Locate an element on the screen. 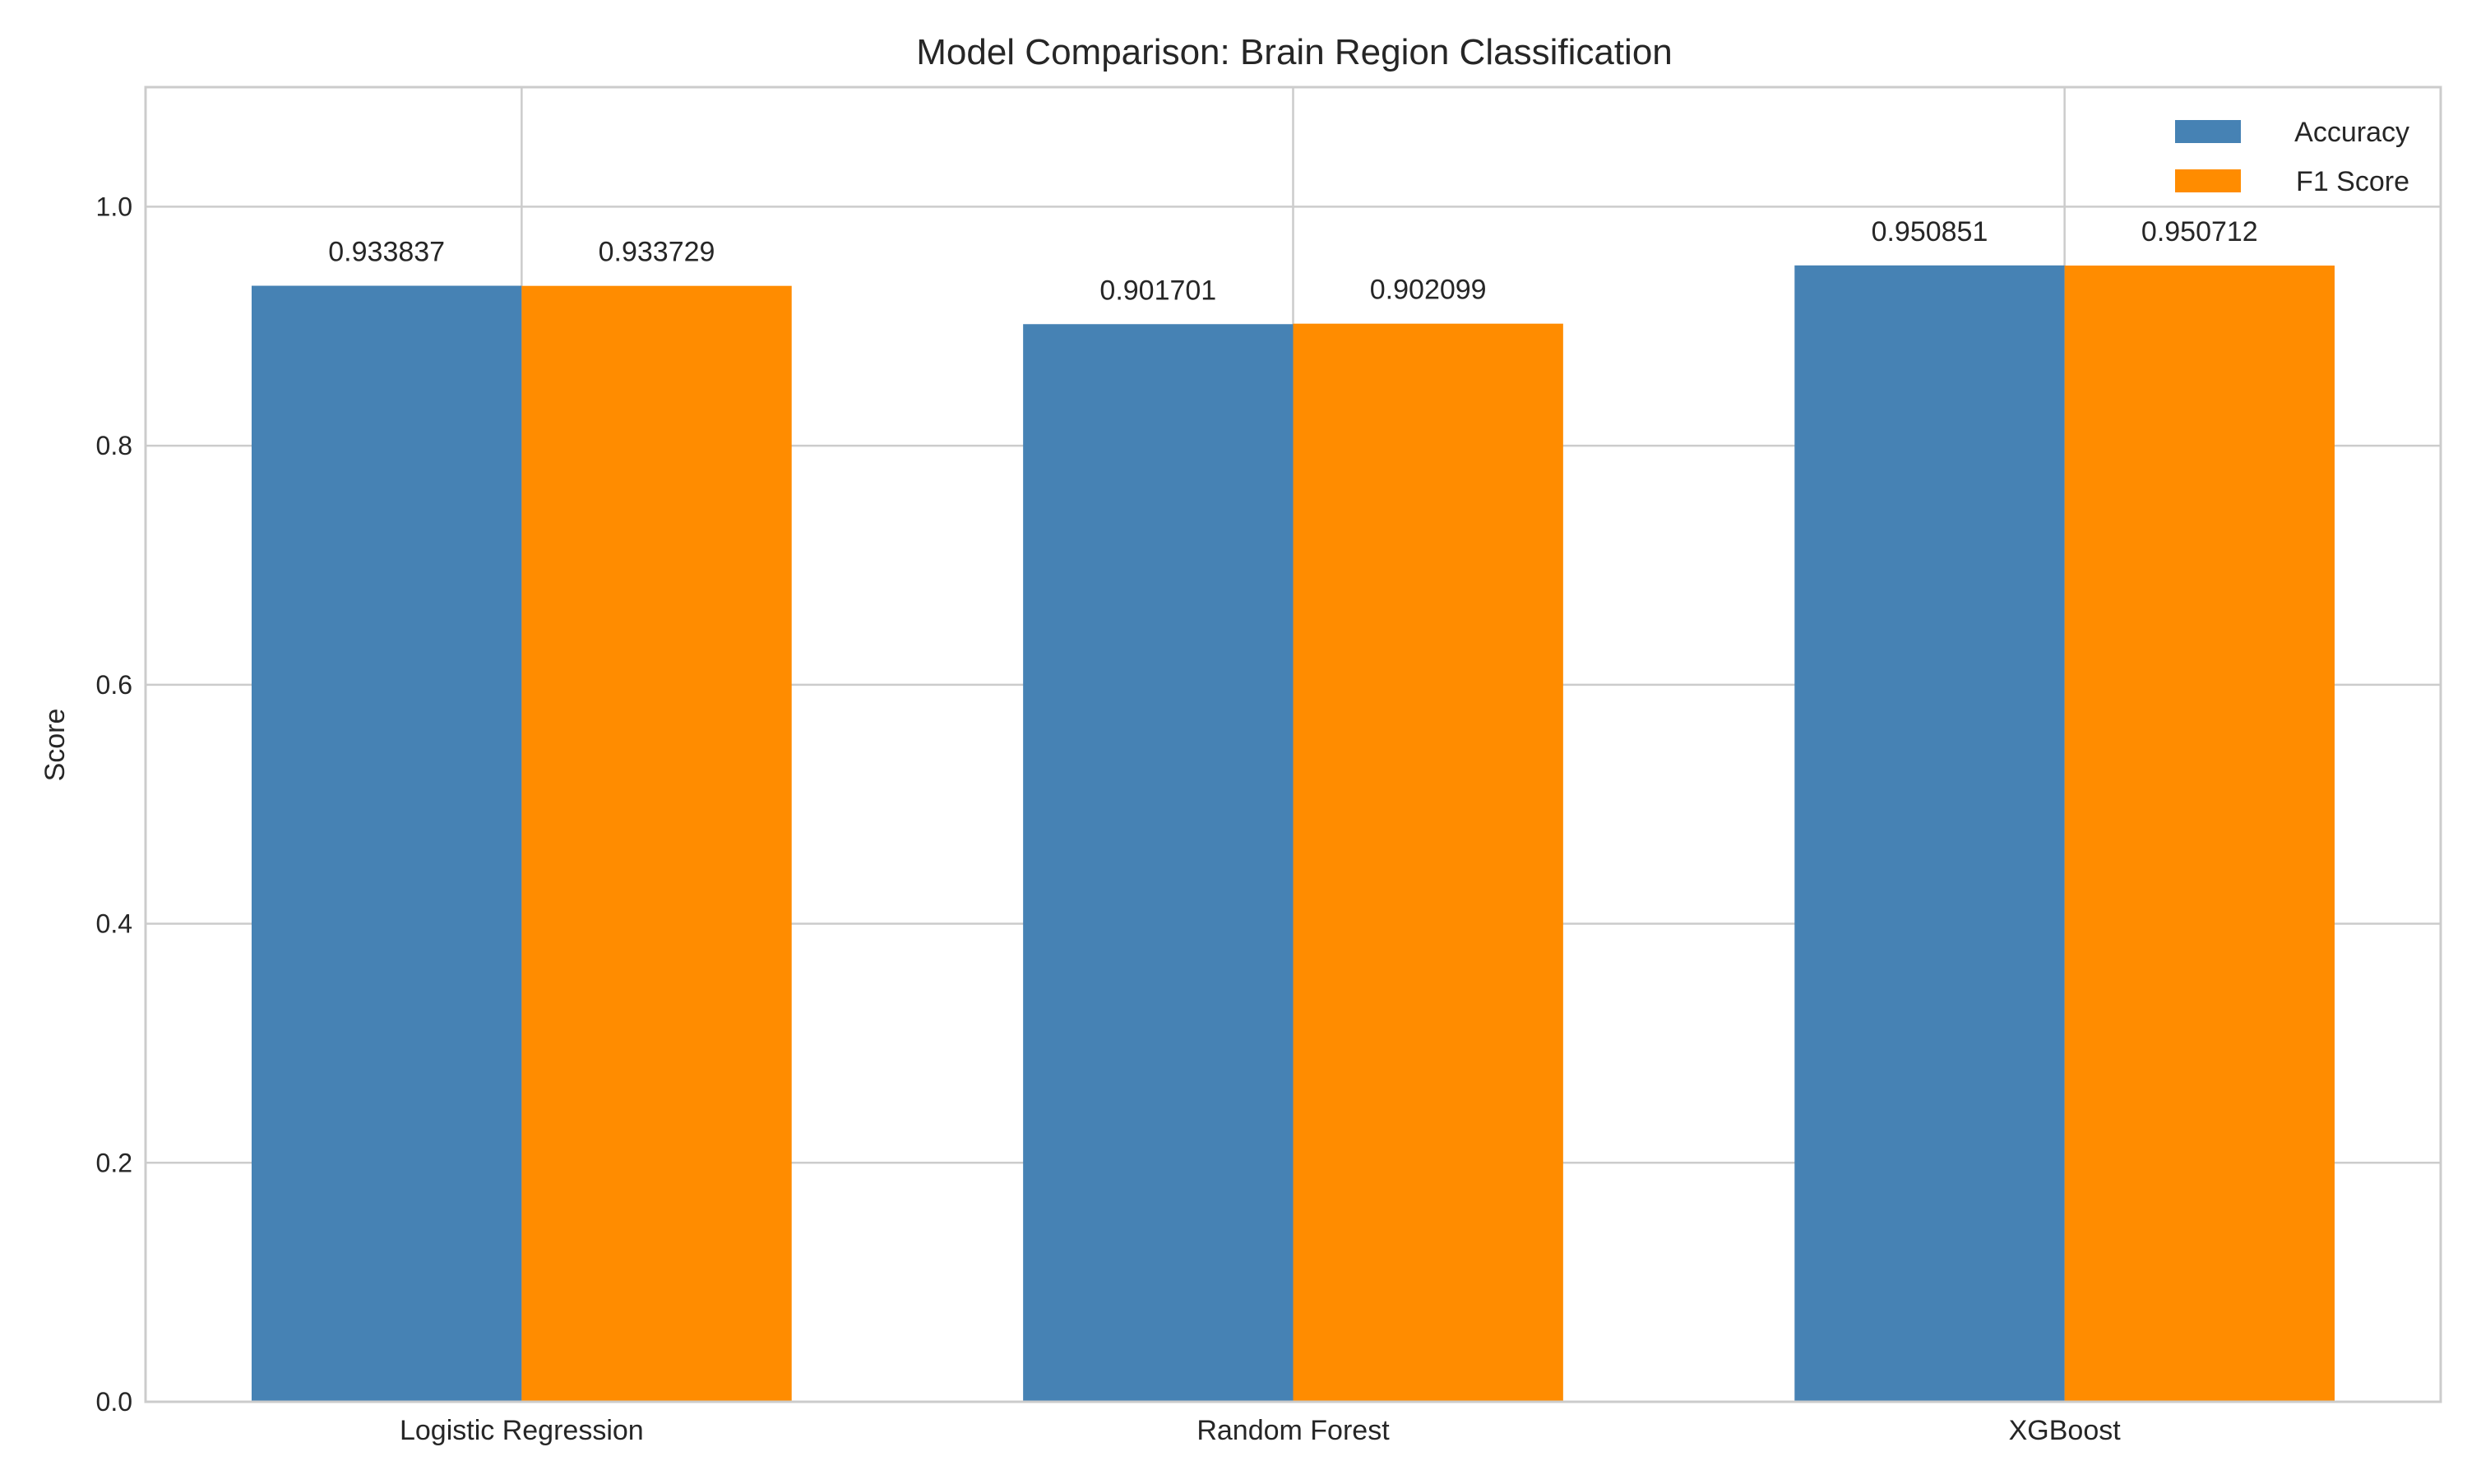 The image size is (2467, 1484). y-tick-label: 0.8 is located at coordinates (114, 446).